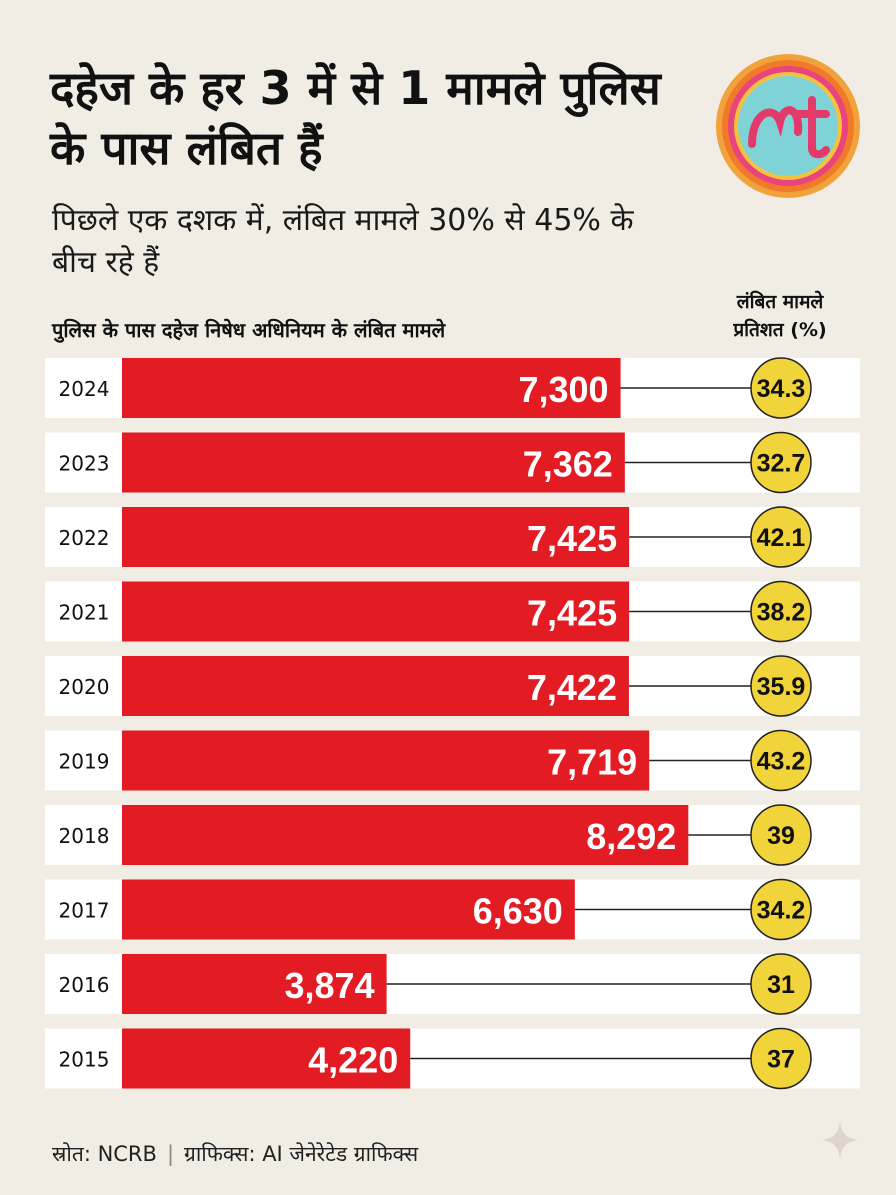  What do you see at coordinates (84, 762) in the screenshot?
I see `year-label: 2019` at bounding box center [84, 762].